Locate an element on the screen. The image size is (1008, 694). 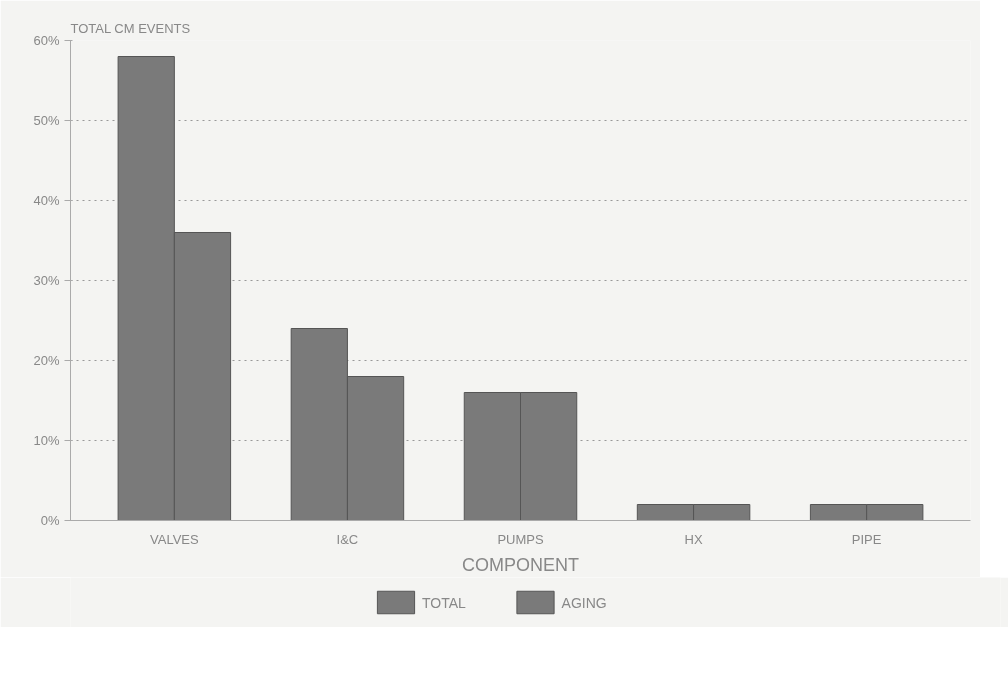
legend-label: AGING is located at coordinates (584, 602).